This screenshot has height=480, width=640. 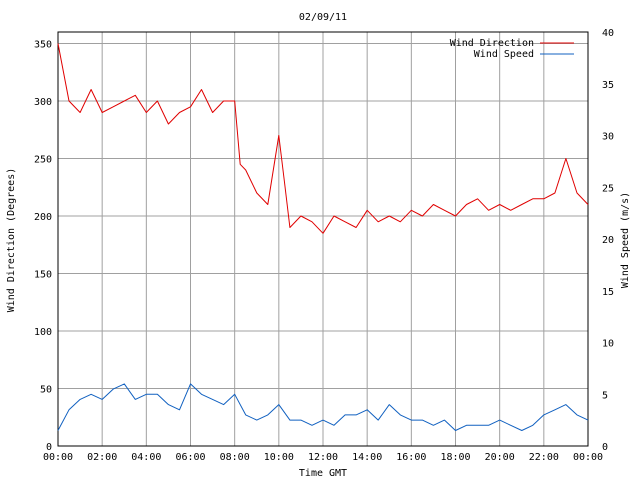 What do you see at coordinates (43, 247) in the screenshot?
I see `y-left-ticks: 0 50 100 150 200 250 300 350` at bounding box center [43, 247].